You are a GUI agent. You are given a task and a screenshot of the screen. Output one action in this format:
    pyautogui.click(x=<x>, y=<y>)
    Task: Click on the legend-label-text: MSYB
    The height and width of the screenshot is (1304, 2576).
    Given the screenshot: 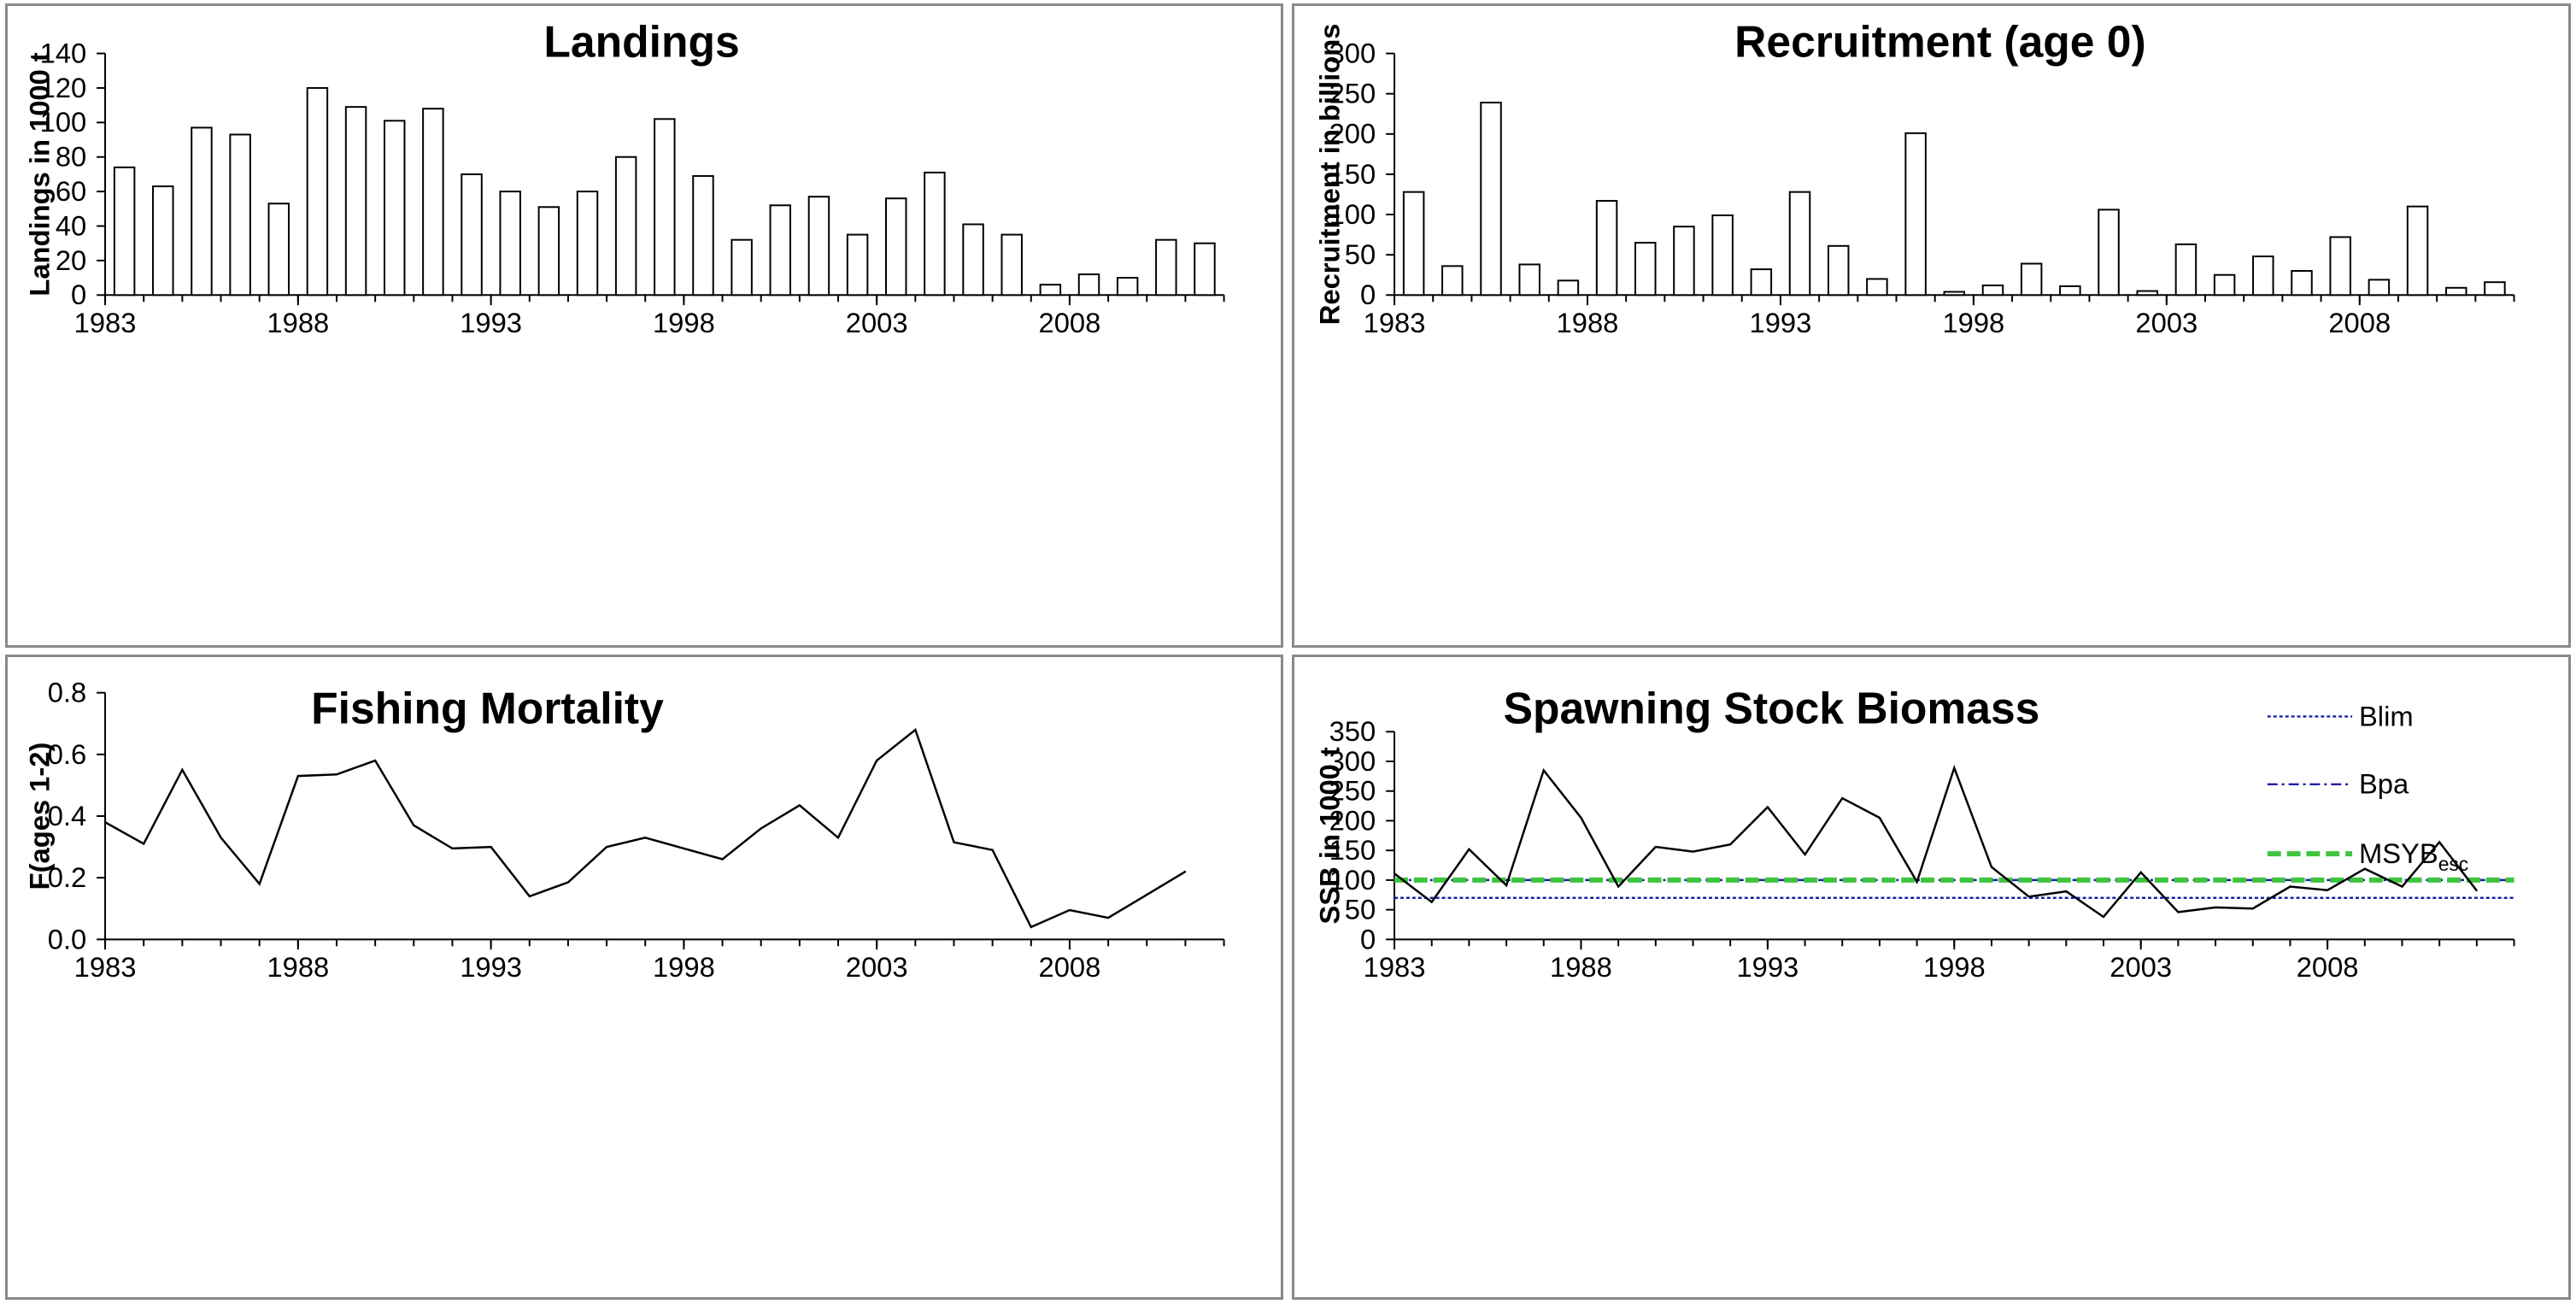 What is the action you would take?
    pyautogui.click(x=2398, y=853)
    